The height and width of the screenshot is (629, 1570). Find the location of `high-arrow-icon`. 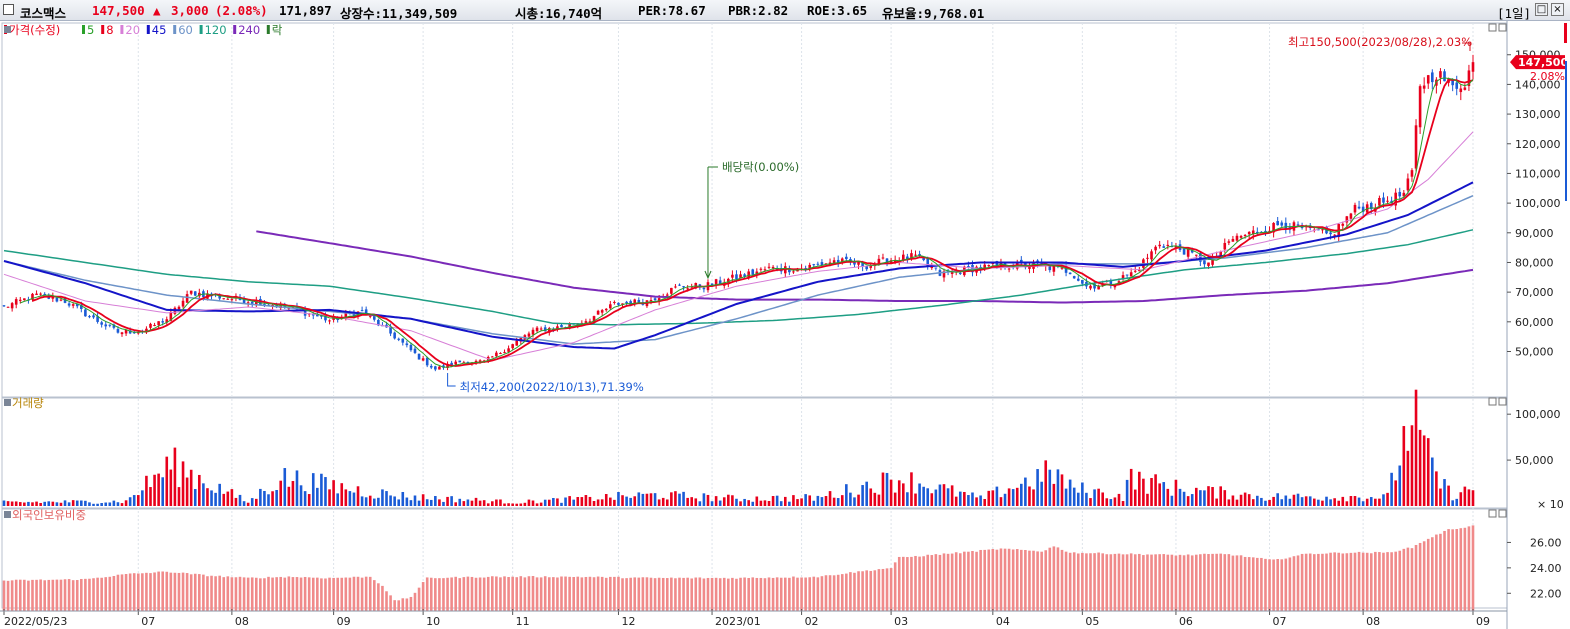

high-arrow-icon is located at coordinates (1466, 46).